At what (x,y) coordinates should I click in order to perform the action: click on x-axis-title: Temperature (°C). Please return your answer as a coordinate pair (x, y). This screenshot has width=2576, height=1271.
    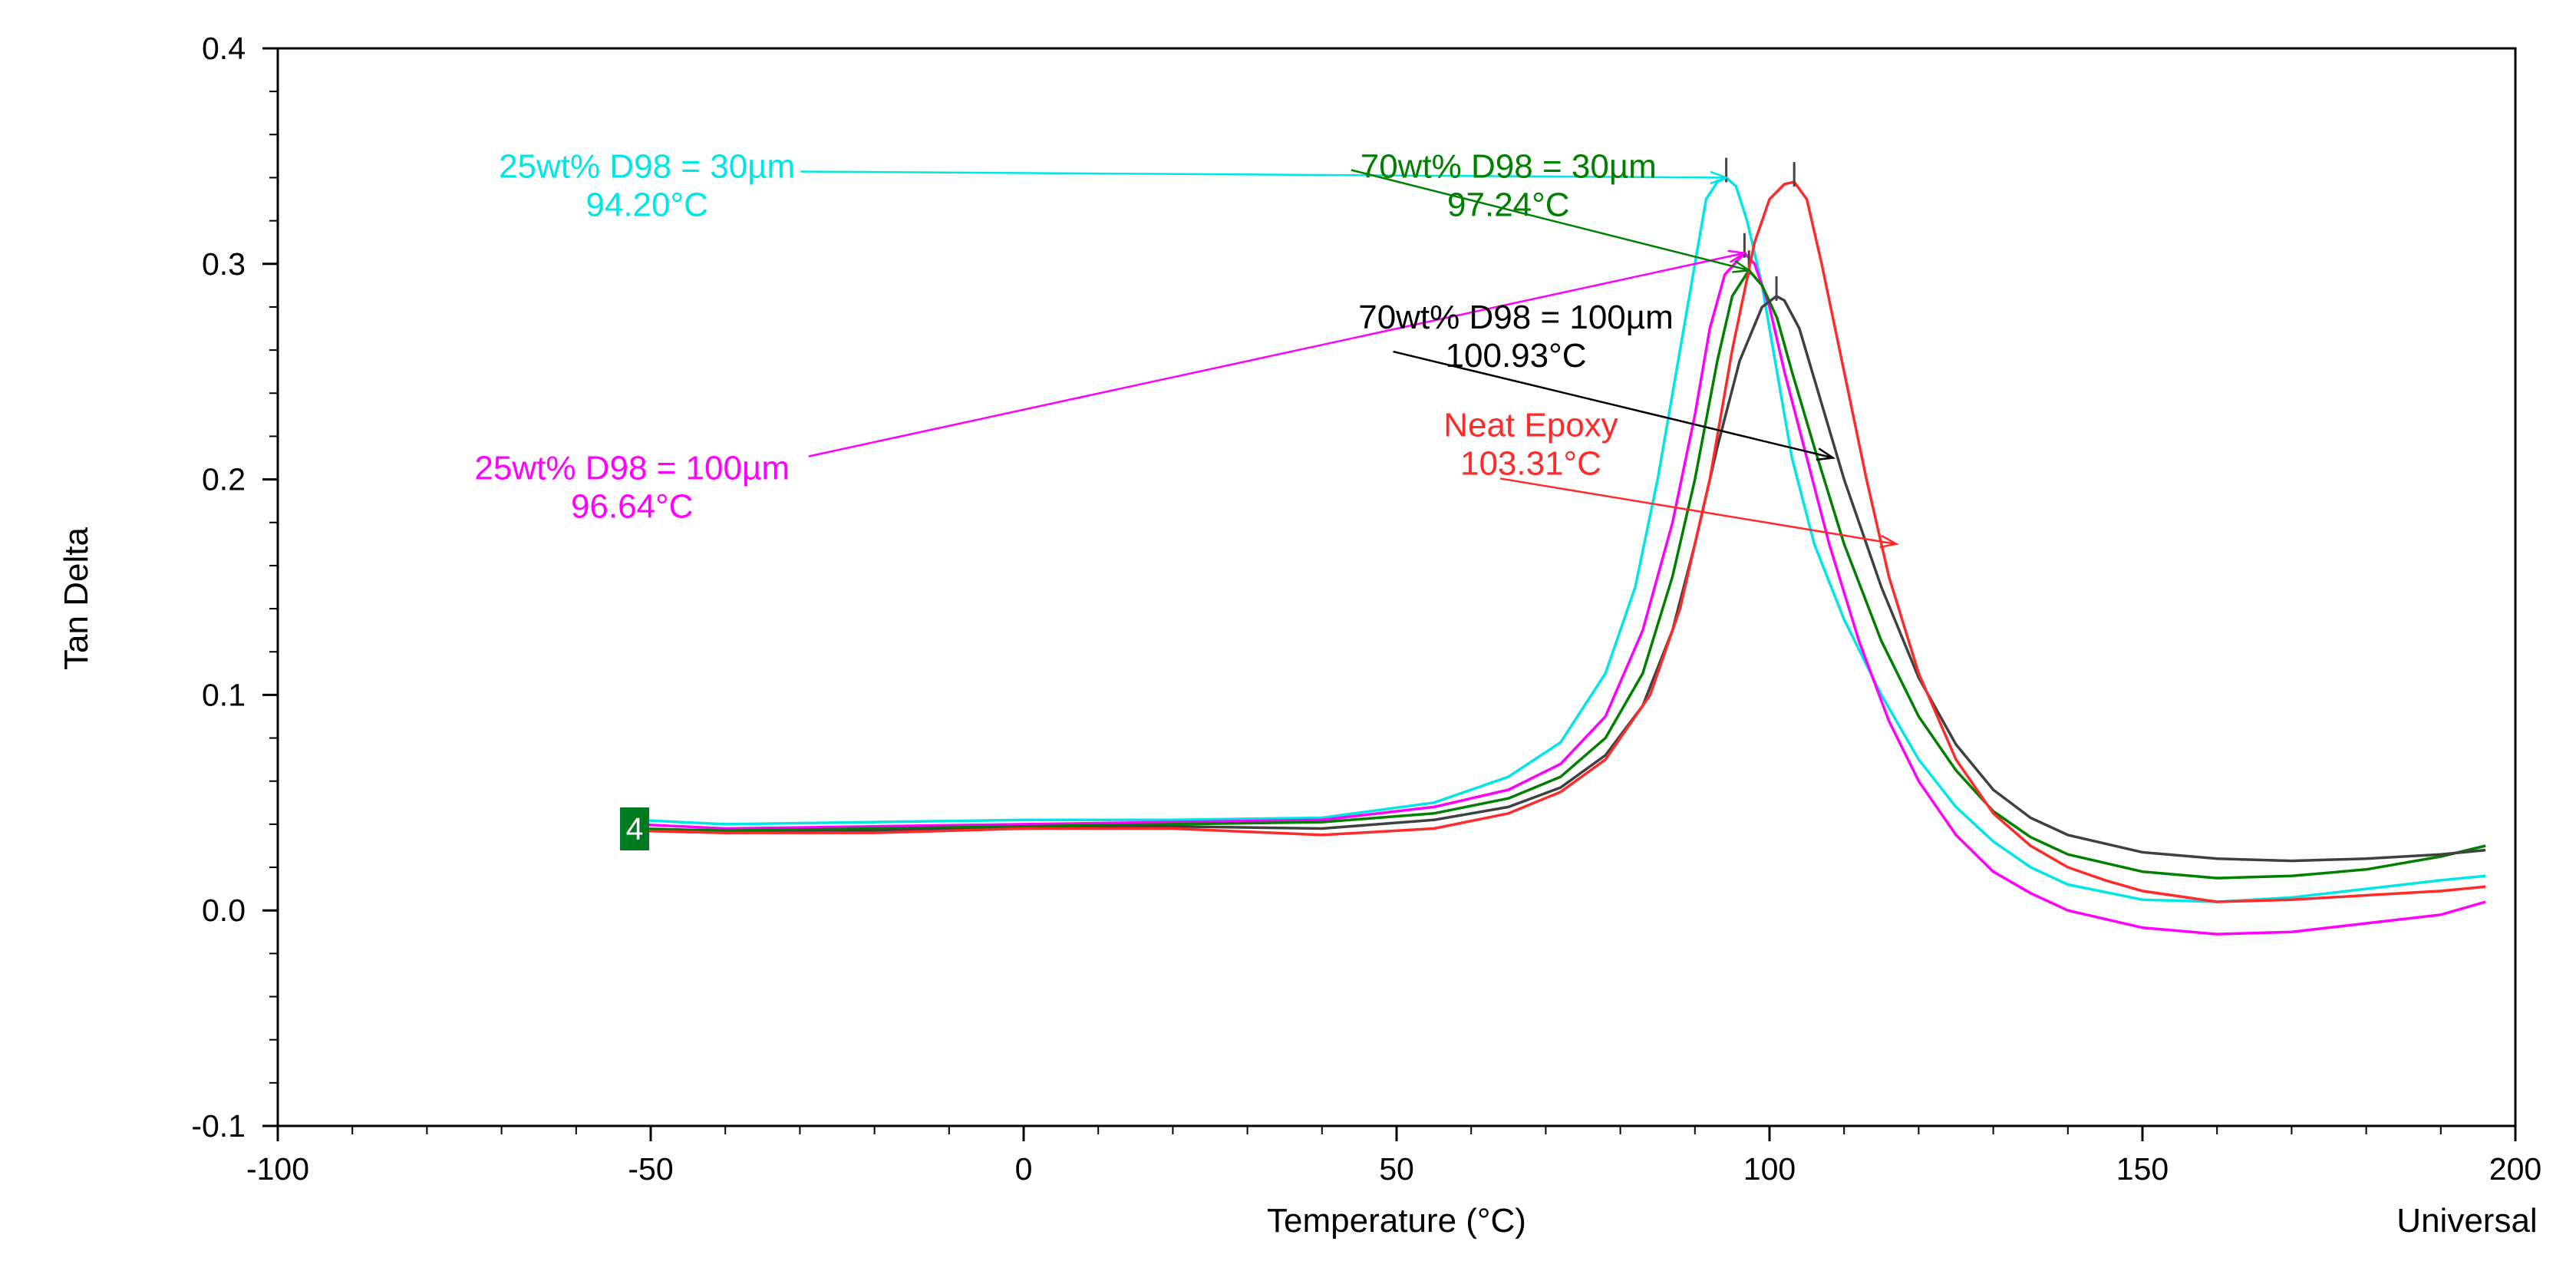
    Looking at the image, I should click on (1396, 1221).